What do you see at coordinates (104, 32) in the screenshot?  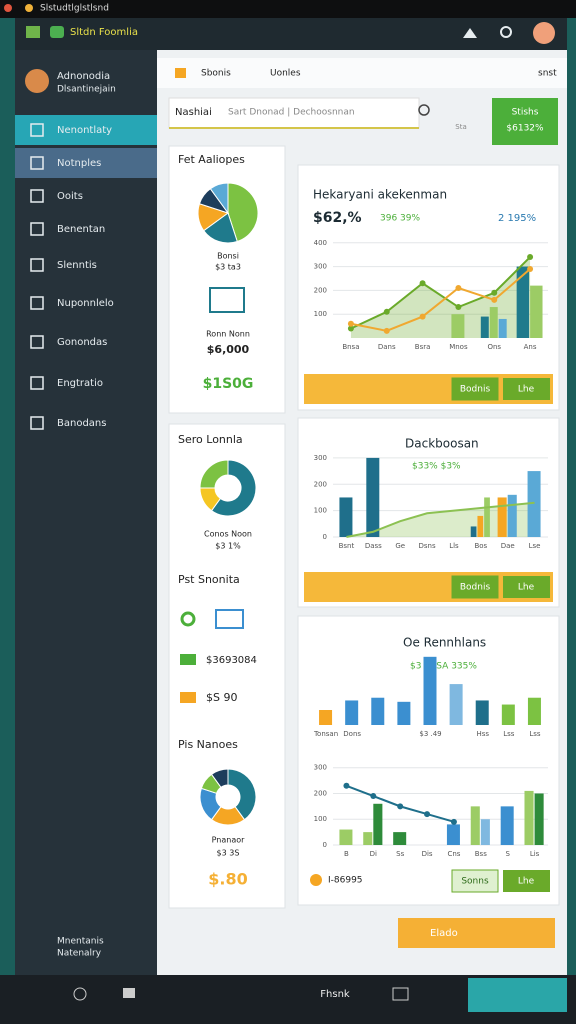 I see `app-name: Sltdn Foomlia` at bounding box center [104, 32].